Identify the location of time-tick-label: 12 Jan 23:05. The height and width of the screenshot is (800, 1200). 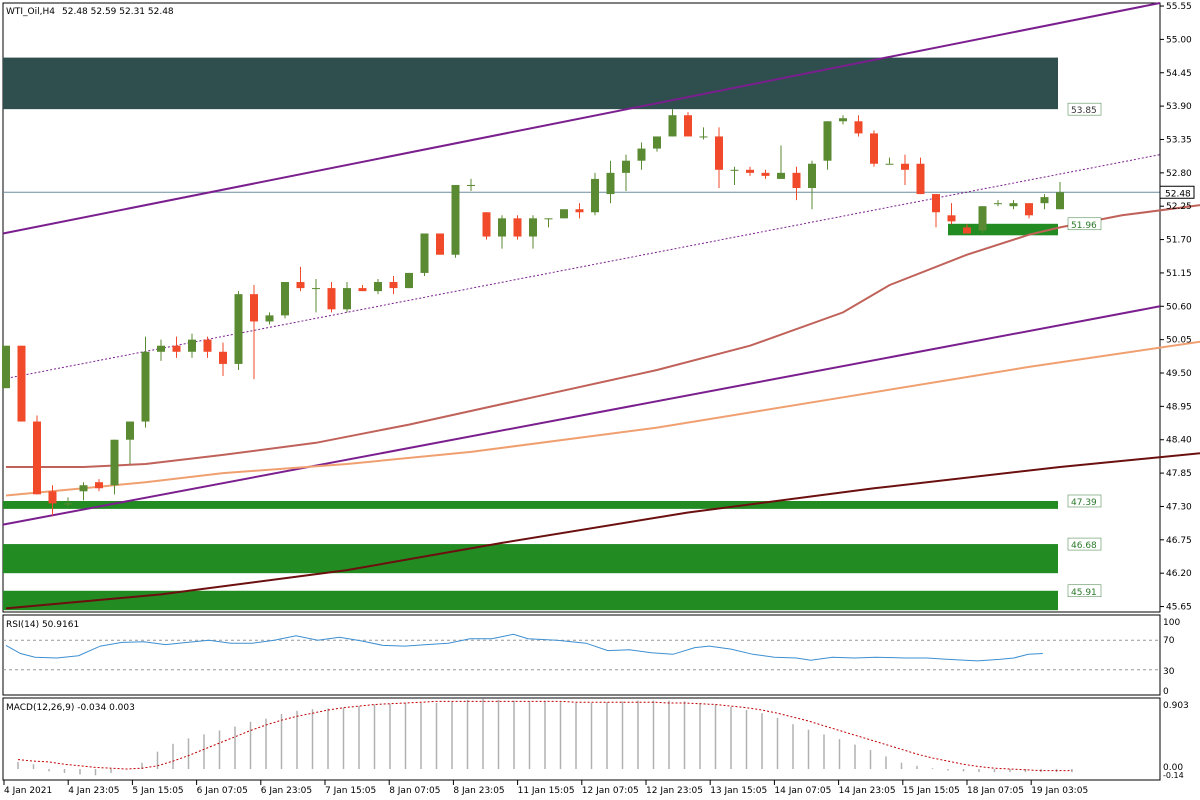
(674, 791).